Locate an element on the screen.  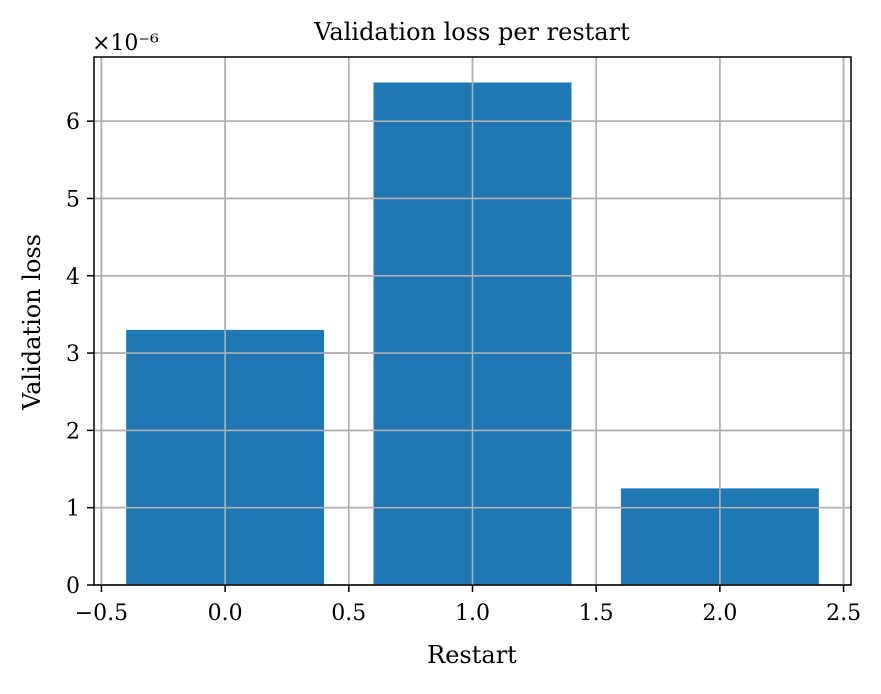
y-tick-label: 0 is located at coordinates (73, 586).